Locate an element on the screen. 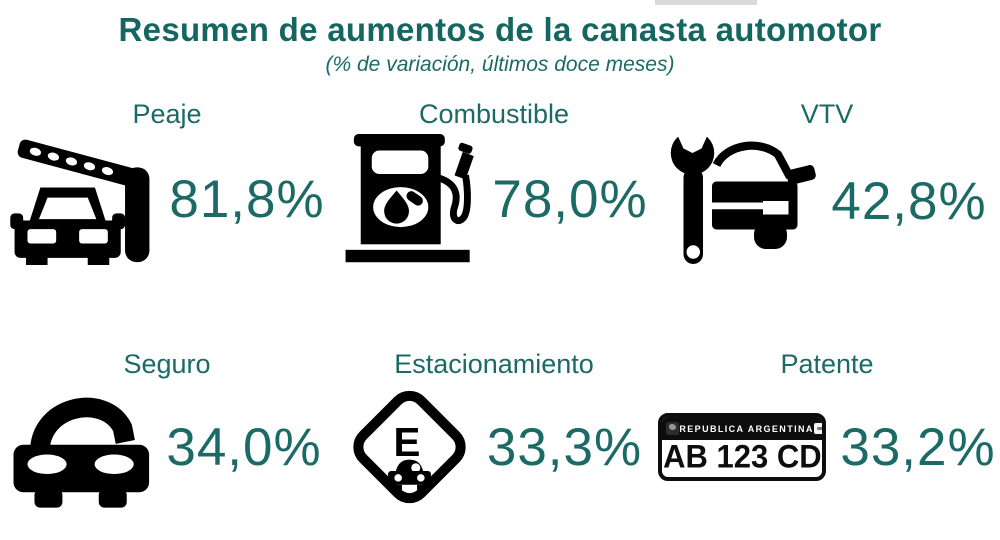 The width and height of the screenshot is (1000, 540). stat-value-estacionamiento: 33,3% is located at coordinates (564, 447).